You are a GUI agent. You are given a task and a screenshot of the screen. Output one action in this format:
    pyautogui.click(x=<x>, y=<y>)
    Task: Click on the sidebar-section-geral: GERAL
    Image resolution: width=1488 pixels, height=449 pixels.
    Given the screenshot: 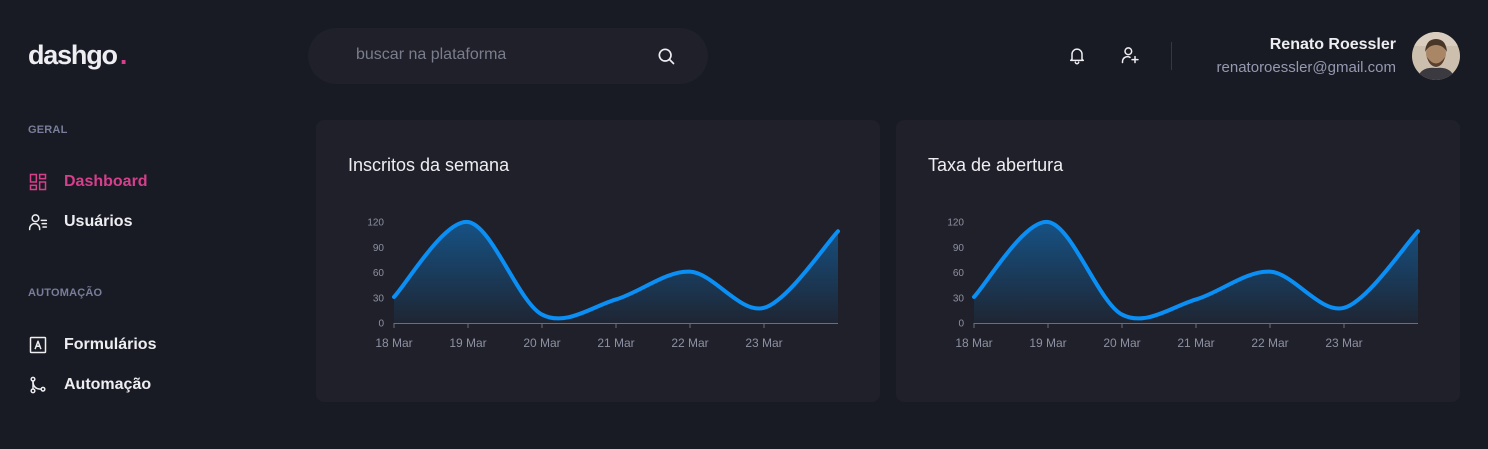 What is the action you would take?
    pyautogui.click(x=48, y=130)
    